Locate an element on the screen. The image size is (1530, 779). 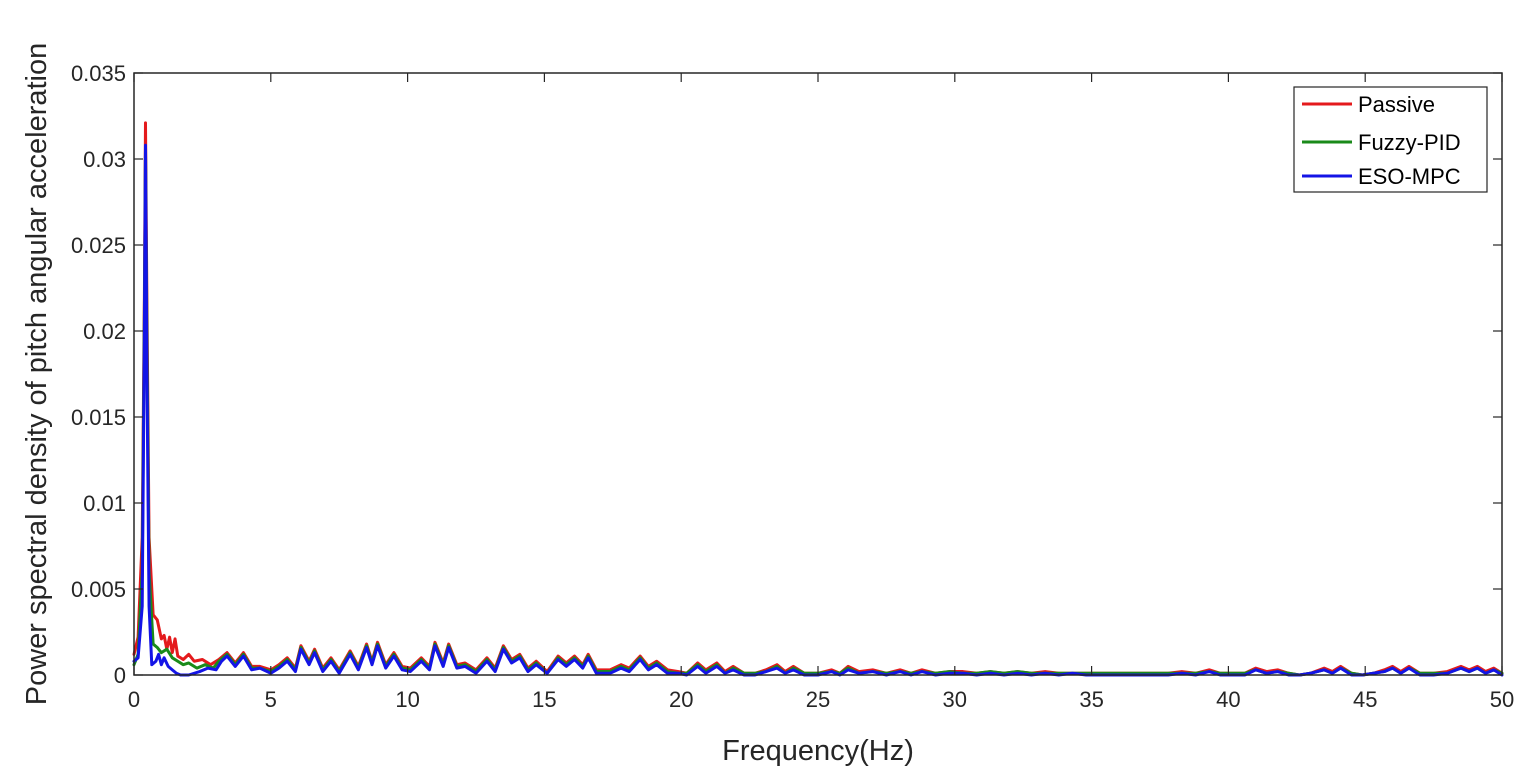
x-tick-label: 40 is located at coordinates (1228, 699).